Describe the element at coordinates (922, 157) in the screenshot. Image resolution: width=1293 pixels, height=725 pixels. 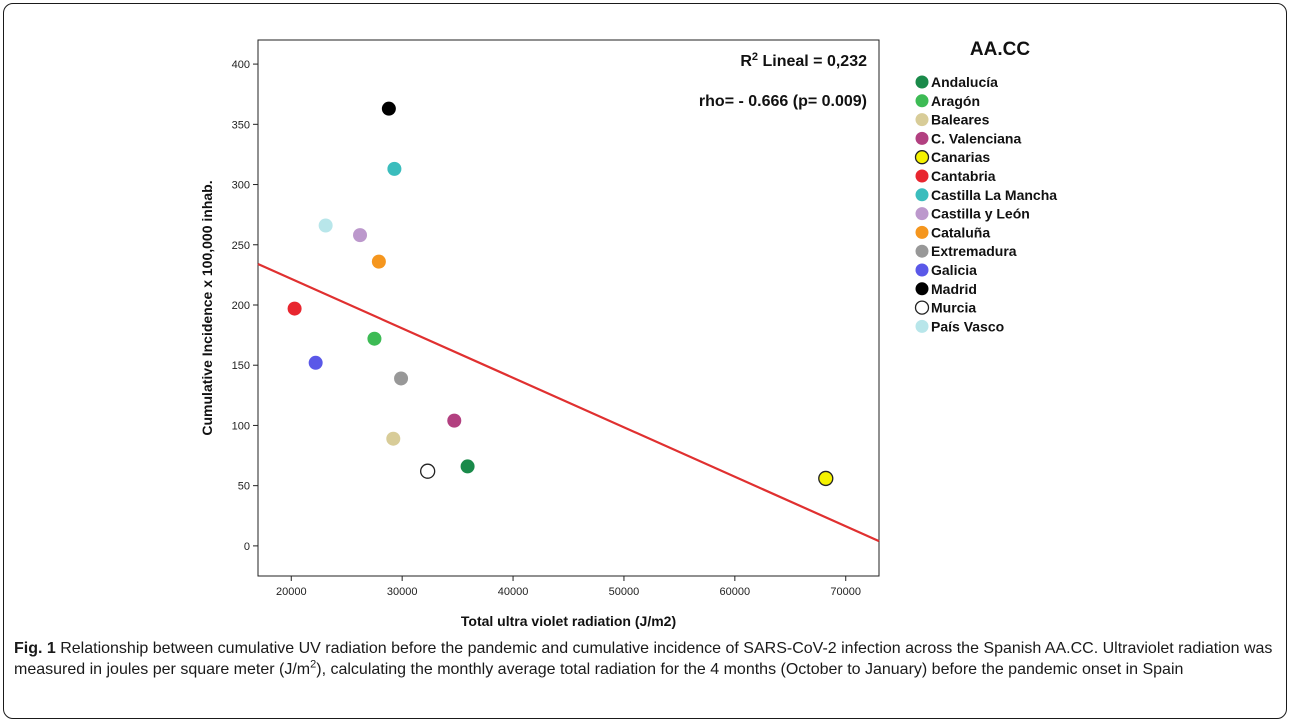
I see `legend-marker-canarias` at that location.